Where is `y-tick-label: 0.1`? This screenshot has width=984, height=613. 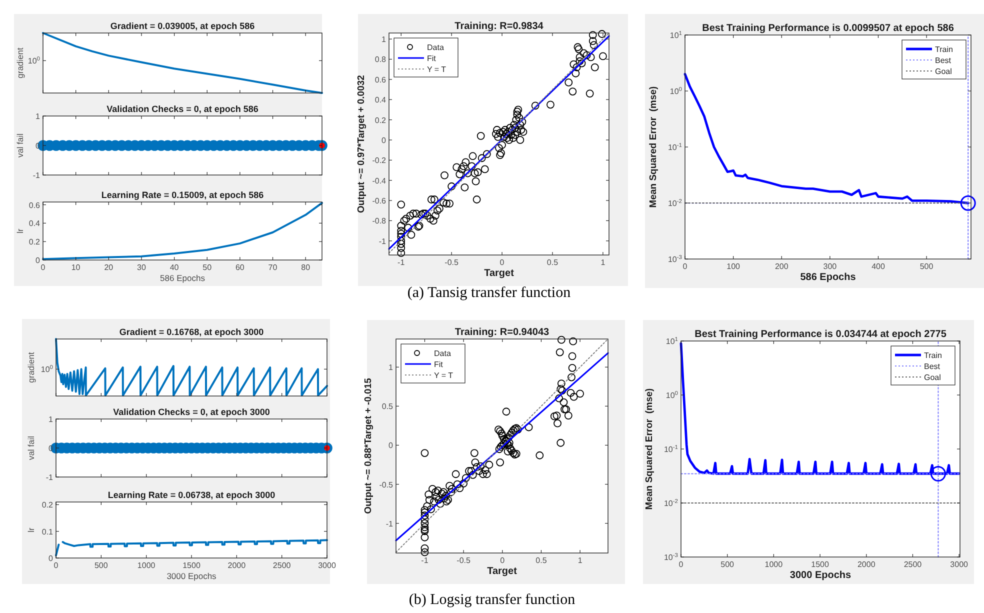
y-tick-label: 0.1 is located at coordinates (48, 531).